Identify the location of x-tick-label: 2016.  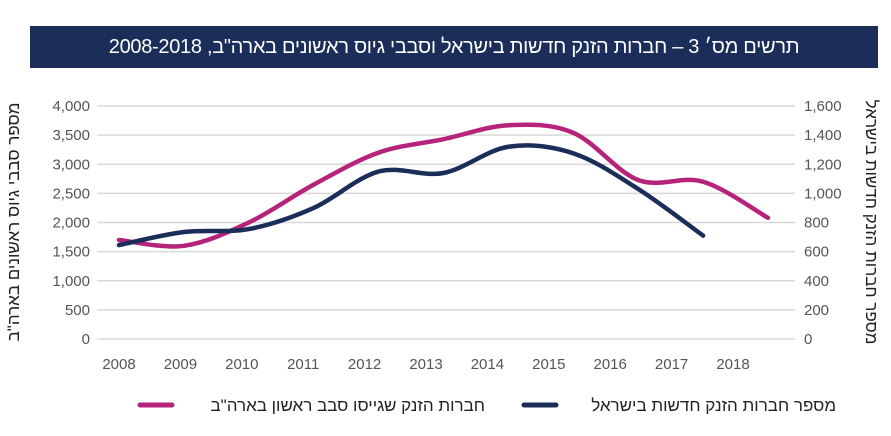
(610, 364).